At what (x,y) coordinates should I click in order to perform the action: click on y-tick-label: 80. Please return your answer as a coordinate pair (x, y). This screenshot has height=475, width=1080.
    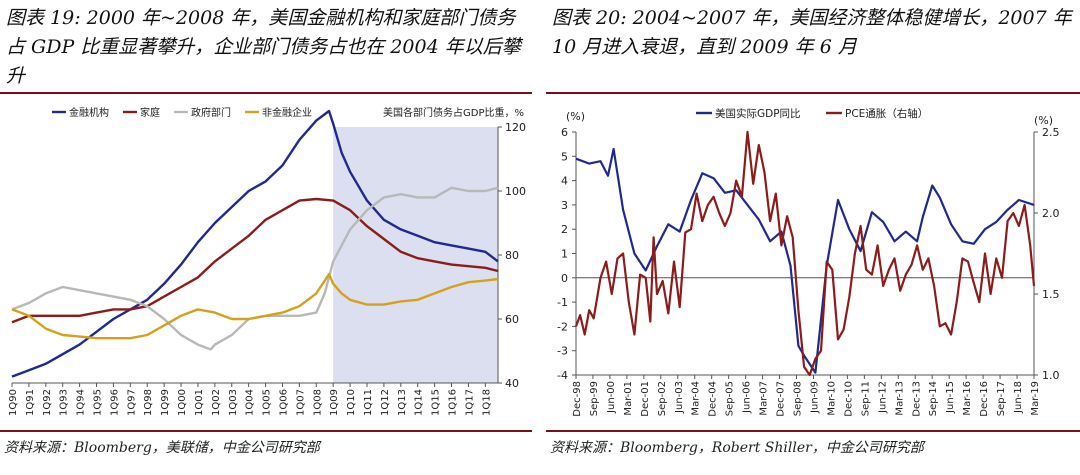
    Looking at the image, I should click on (512, 255).